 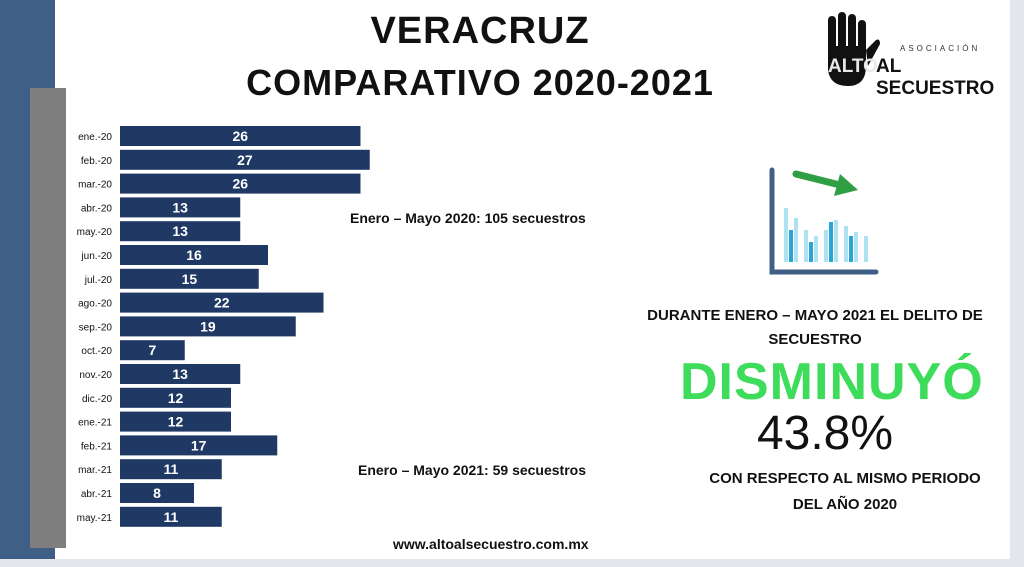 I want to click on category-label: ene.-21, so click(x=95, y=423).